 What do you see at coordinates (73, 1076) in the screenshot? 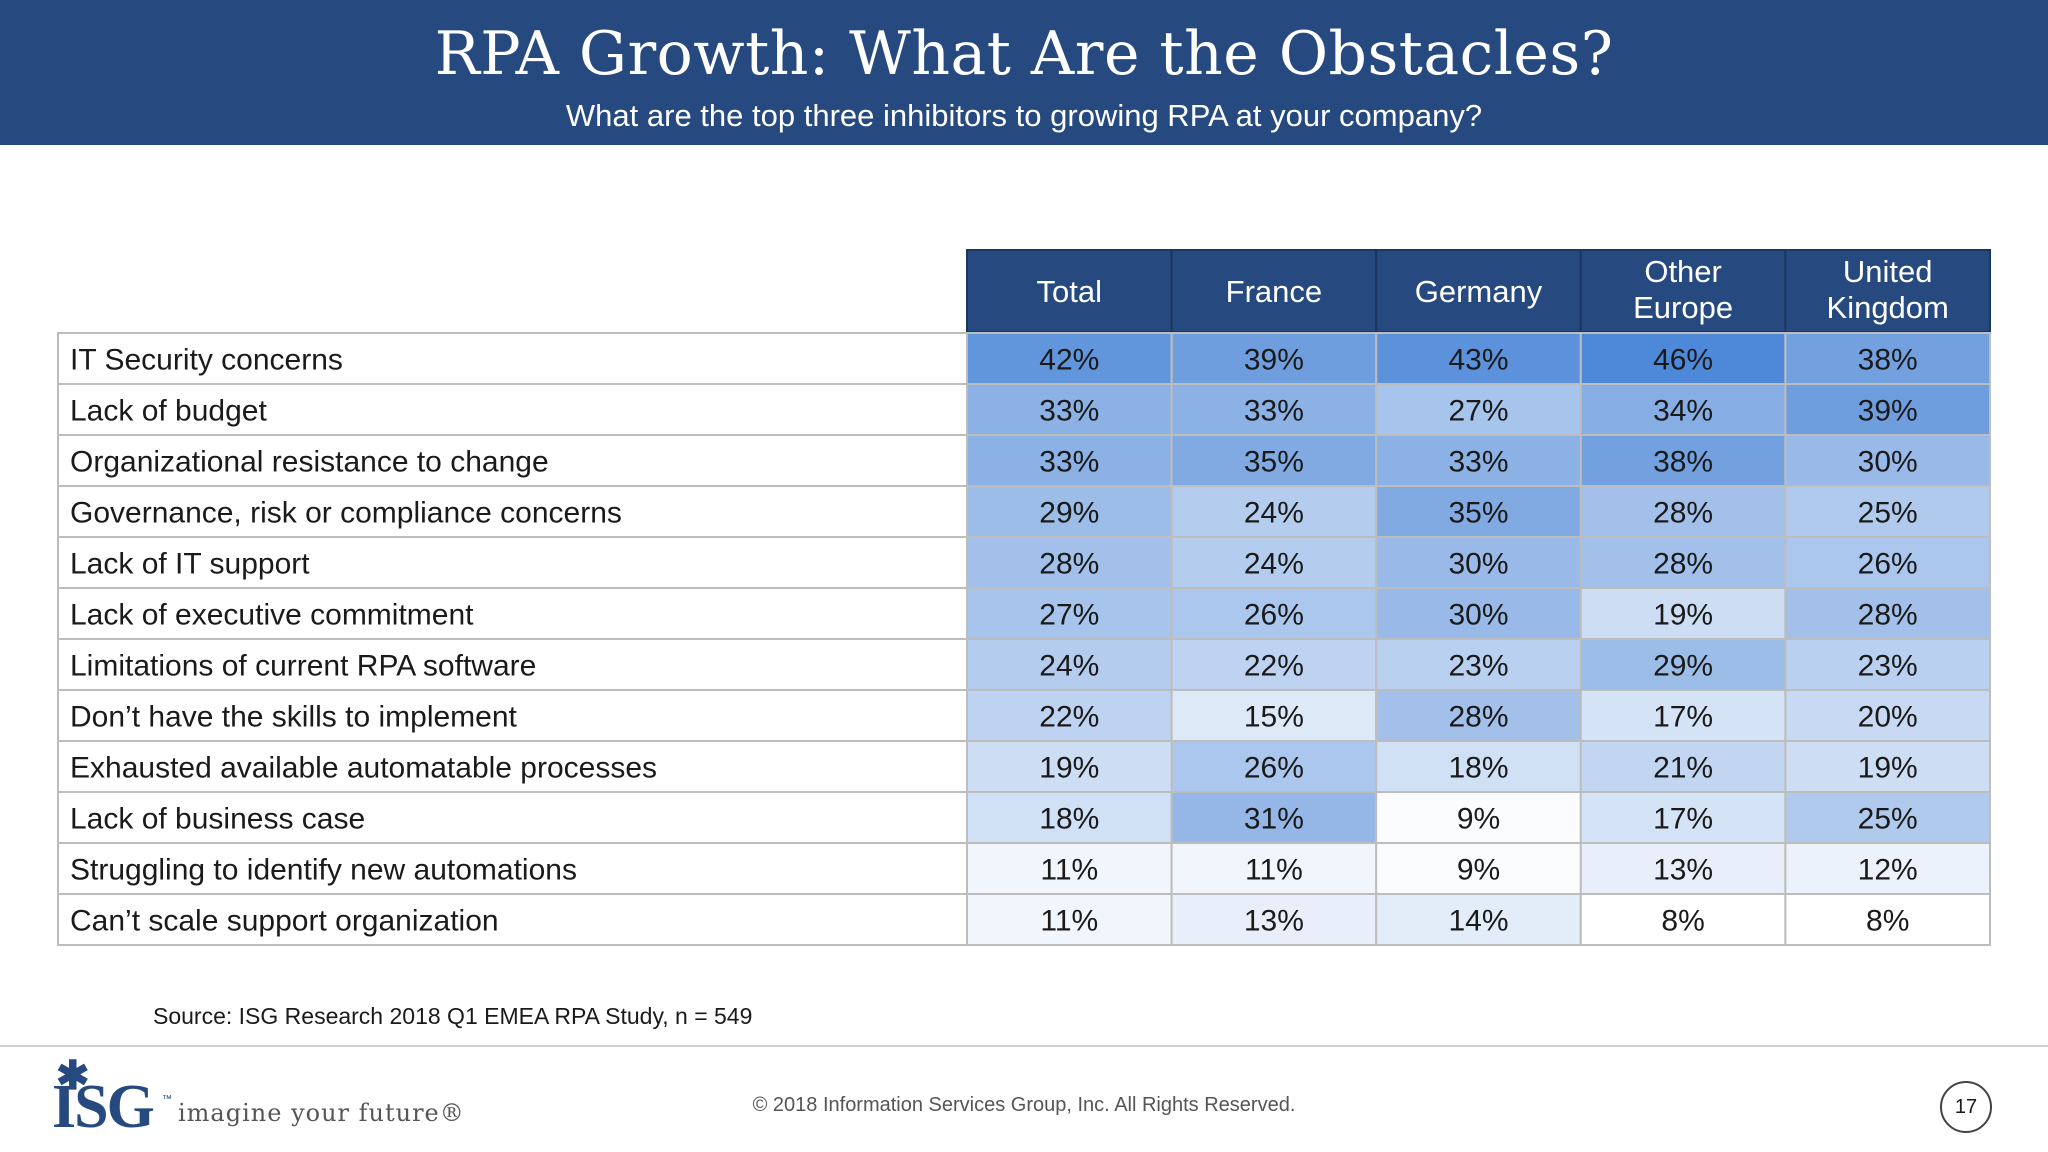
I see `asterisk-icon: ✱` at bounding box center [73, 1076].